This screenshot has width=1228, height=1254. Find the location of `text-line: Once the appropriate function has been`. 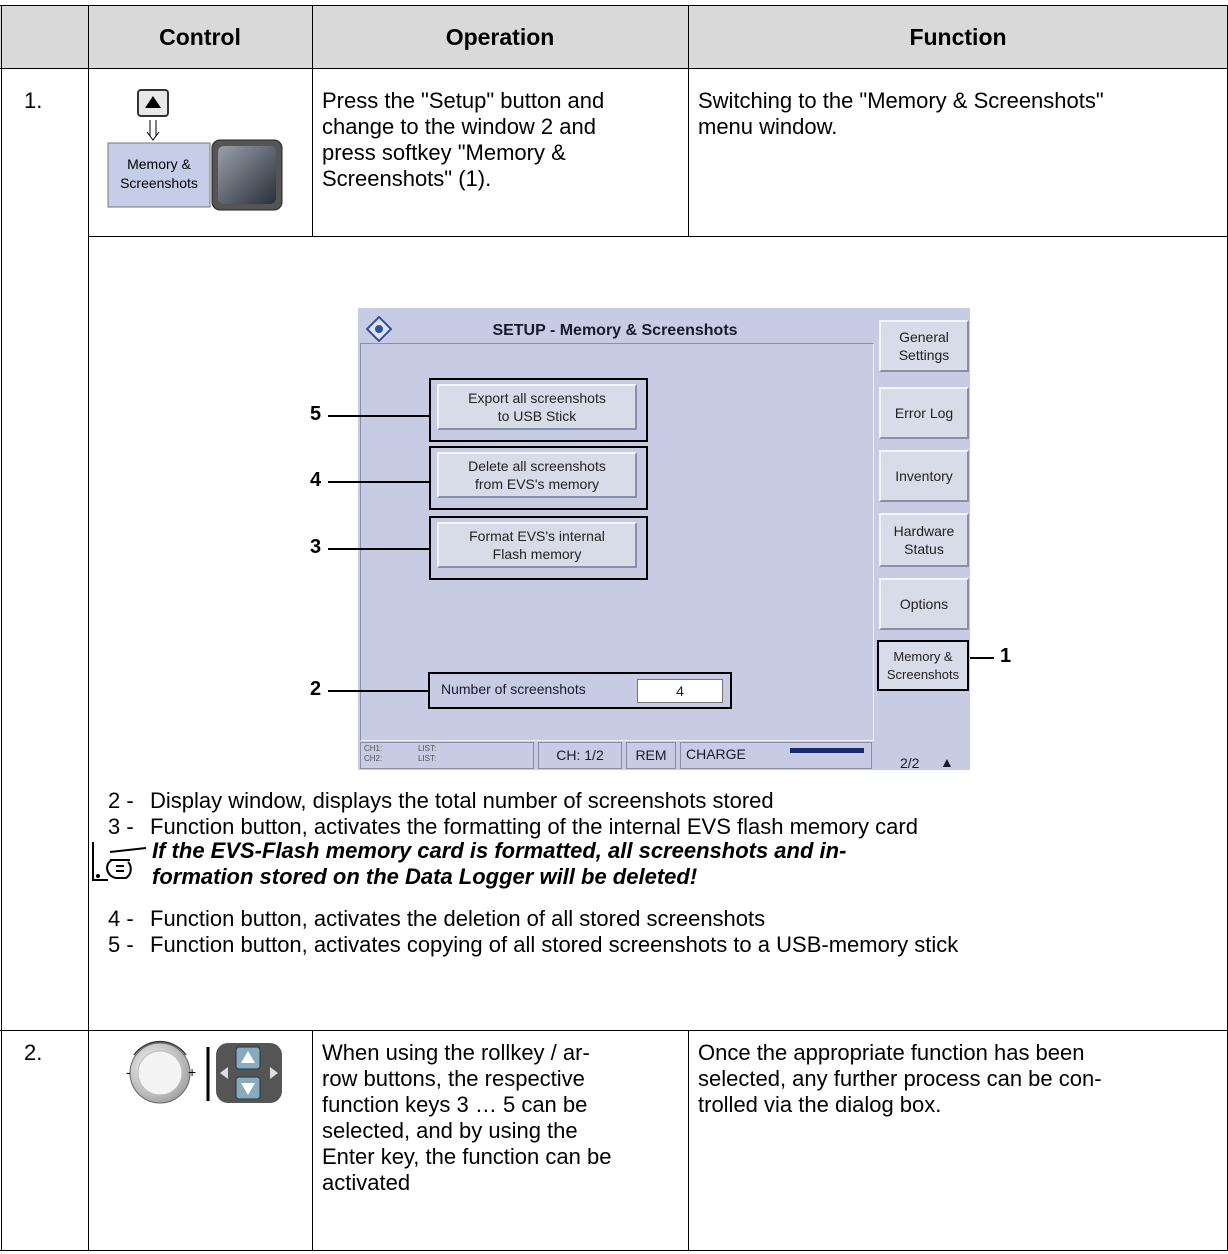

text-line: Once the appropriate function has been is located at coordinates (891, 1052).